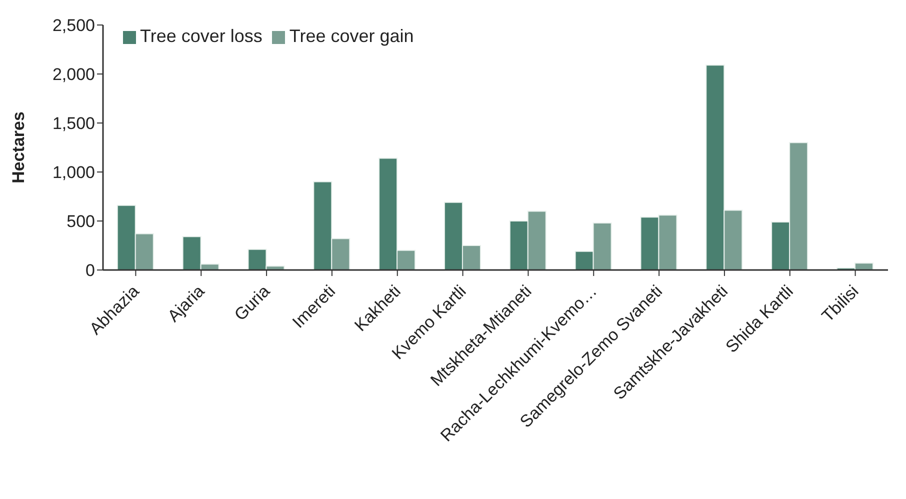  Describe the element at coordinates (73, 26) in the screenshot. I see `y-tick-label: 2,500` at that location.